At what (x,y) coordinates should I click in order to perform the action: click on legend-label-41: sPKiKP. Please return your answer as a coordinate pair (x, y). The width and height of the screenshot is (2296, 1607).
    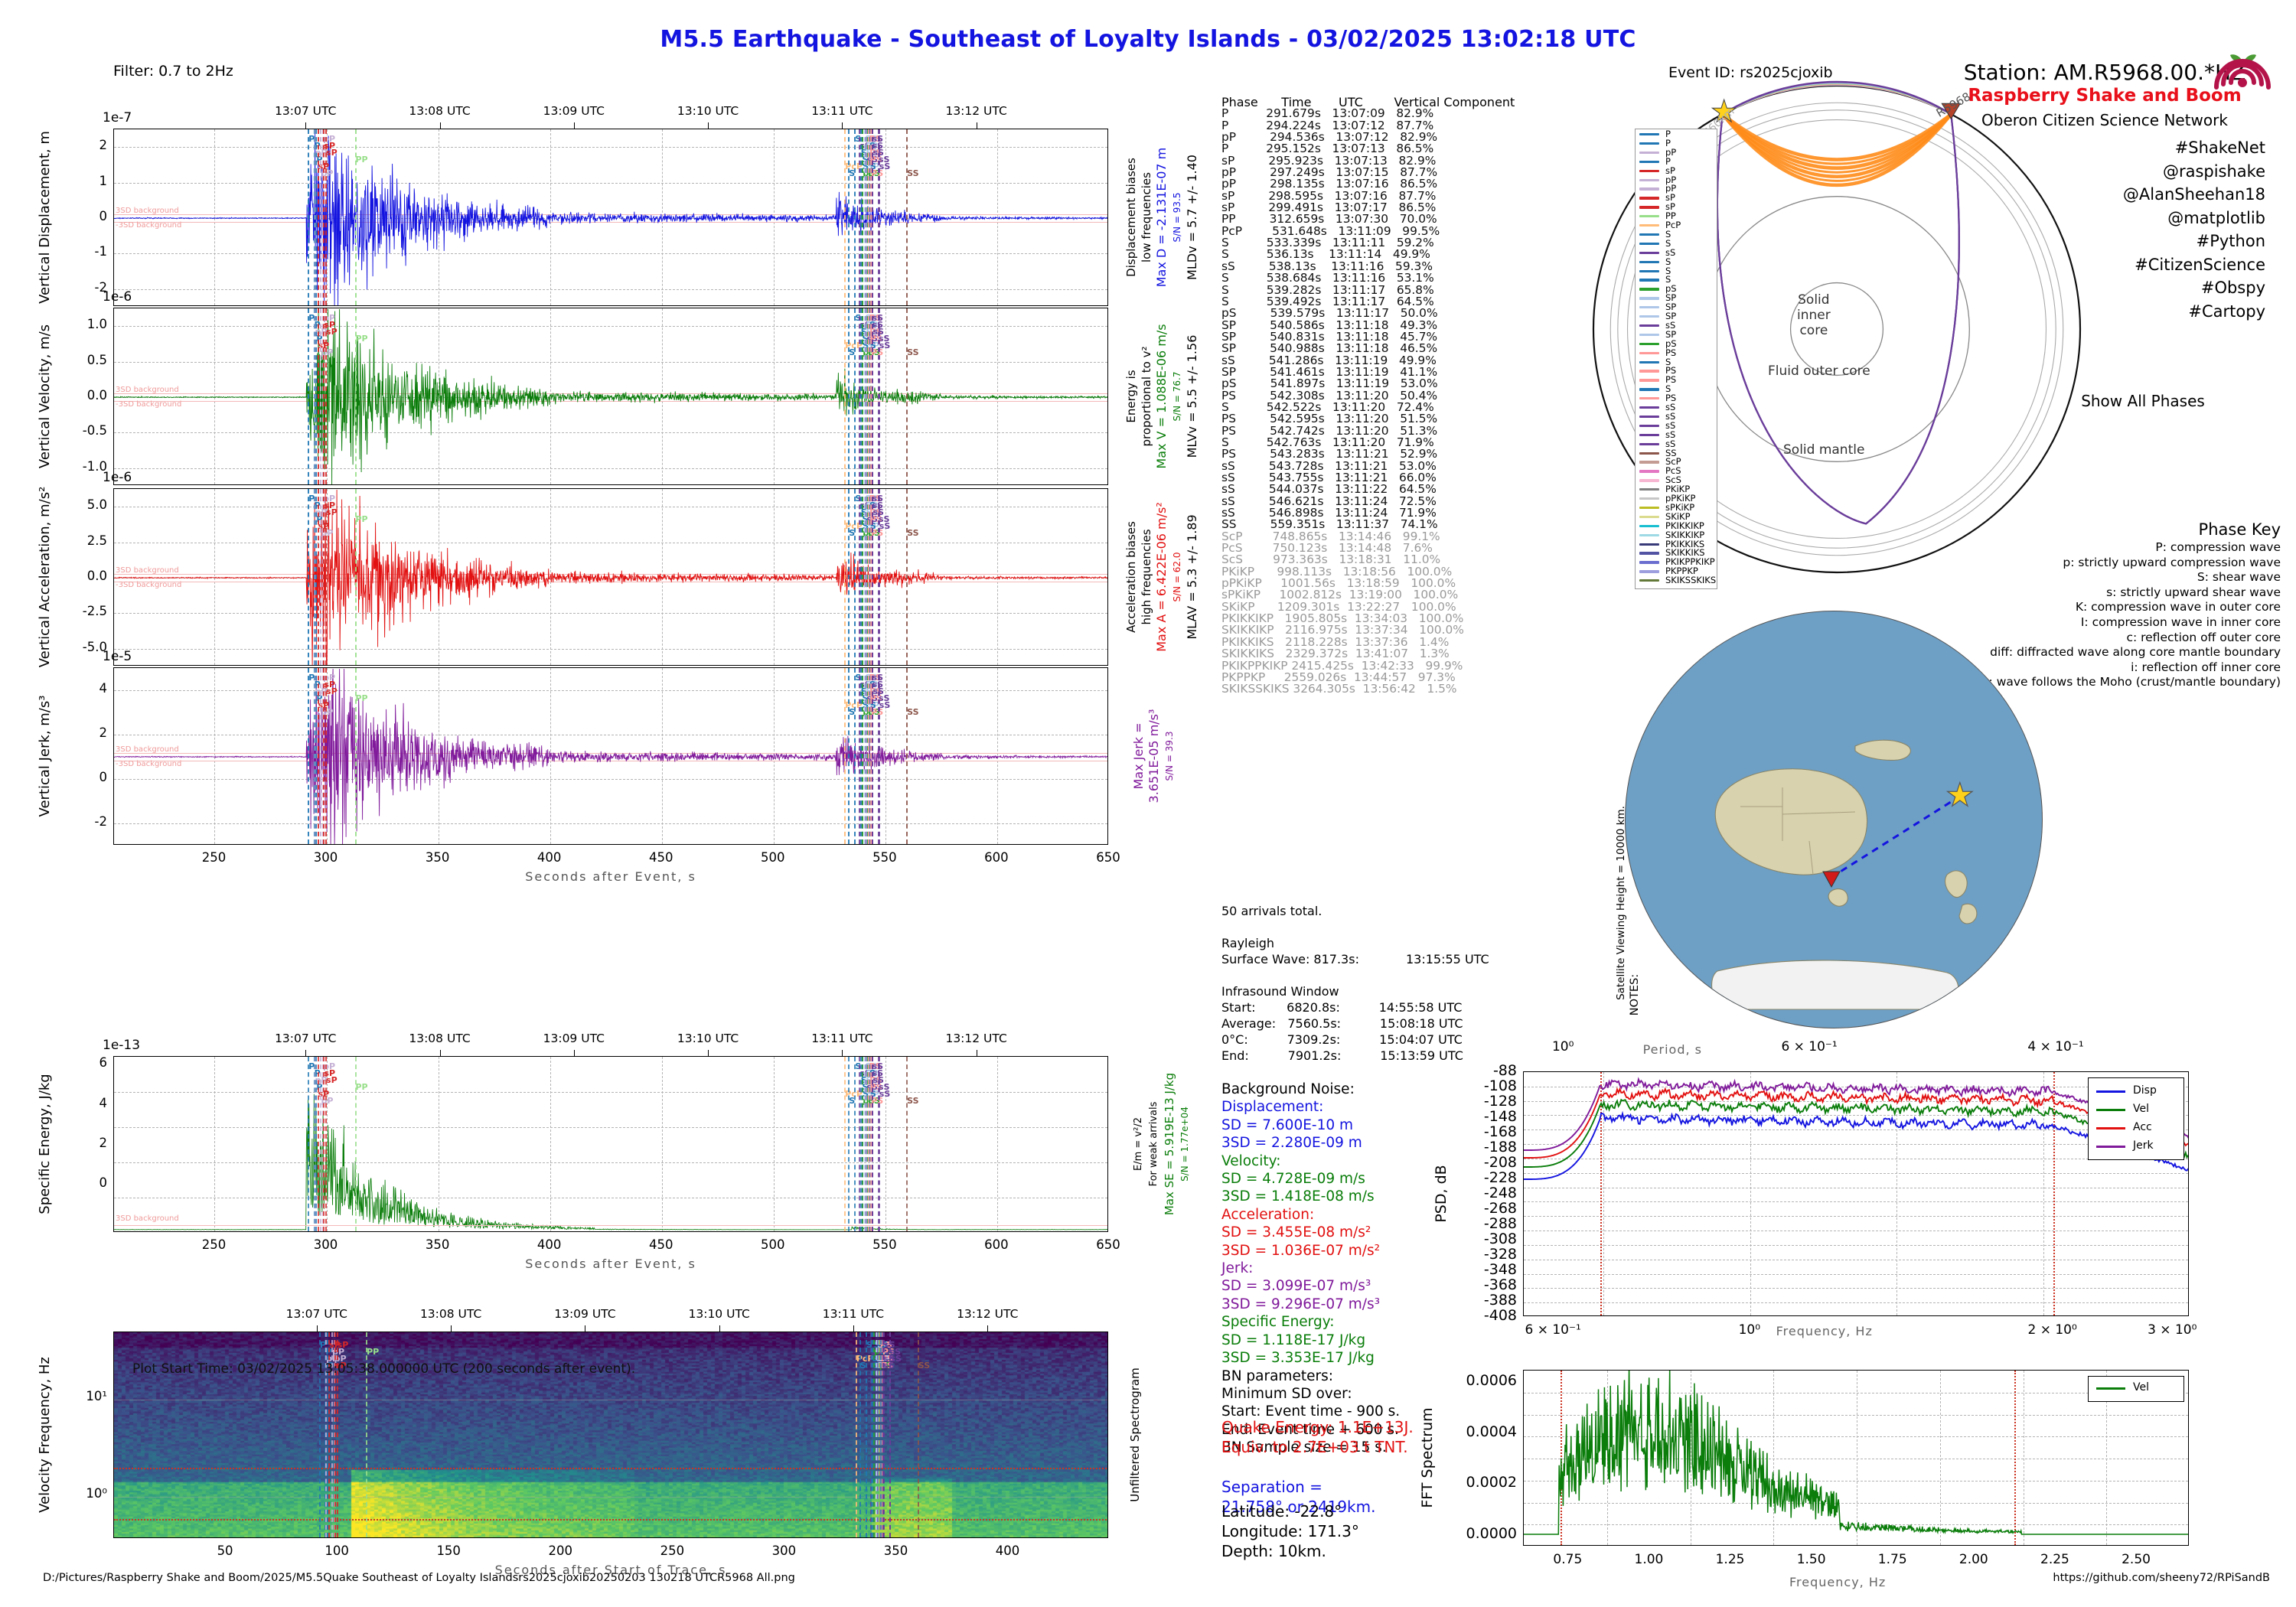
    Looking at the image, I should click on (1680, 507).